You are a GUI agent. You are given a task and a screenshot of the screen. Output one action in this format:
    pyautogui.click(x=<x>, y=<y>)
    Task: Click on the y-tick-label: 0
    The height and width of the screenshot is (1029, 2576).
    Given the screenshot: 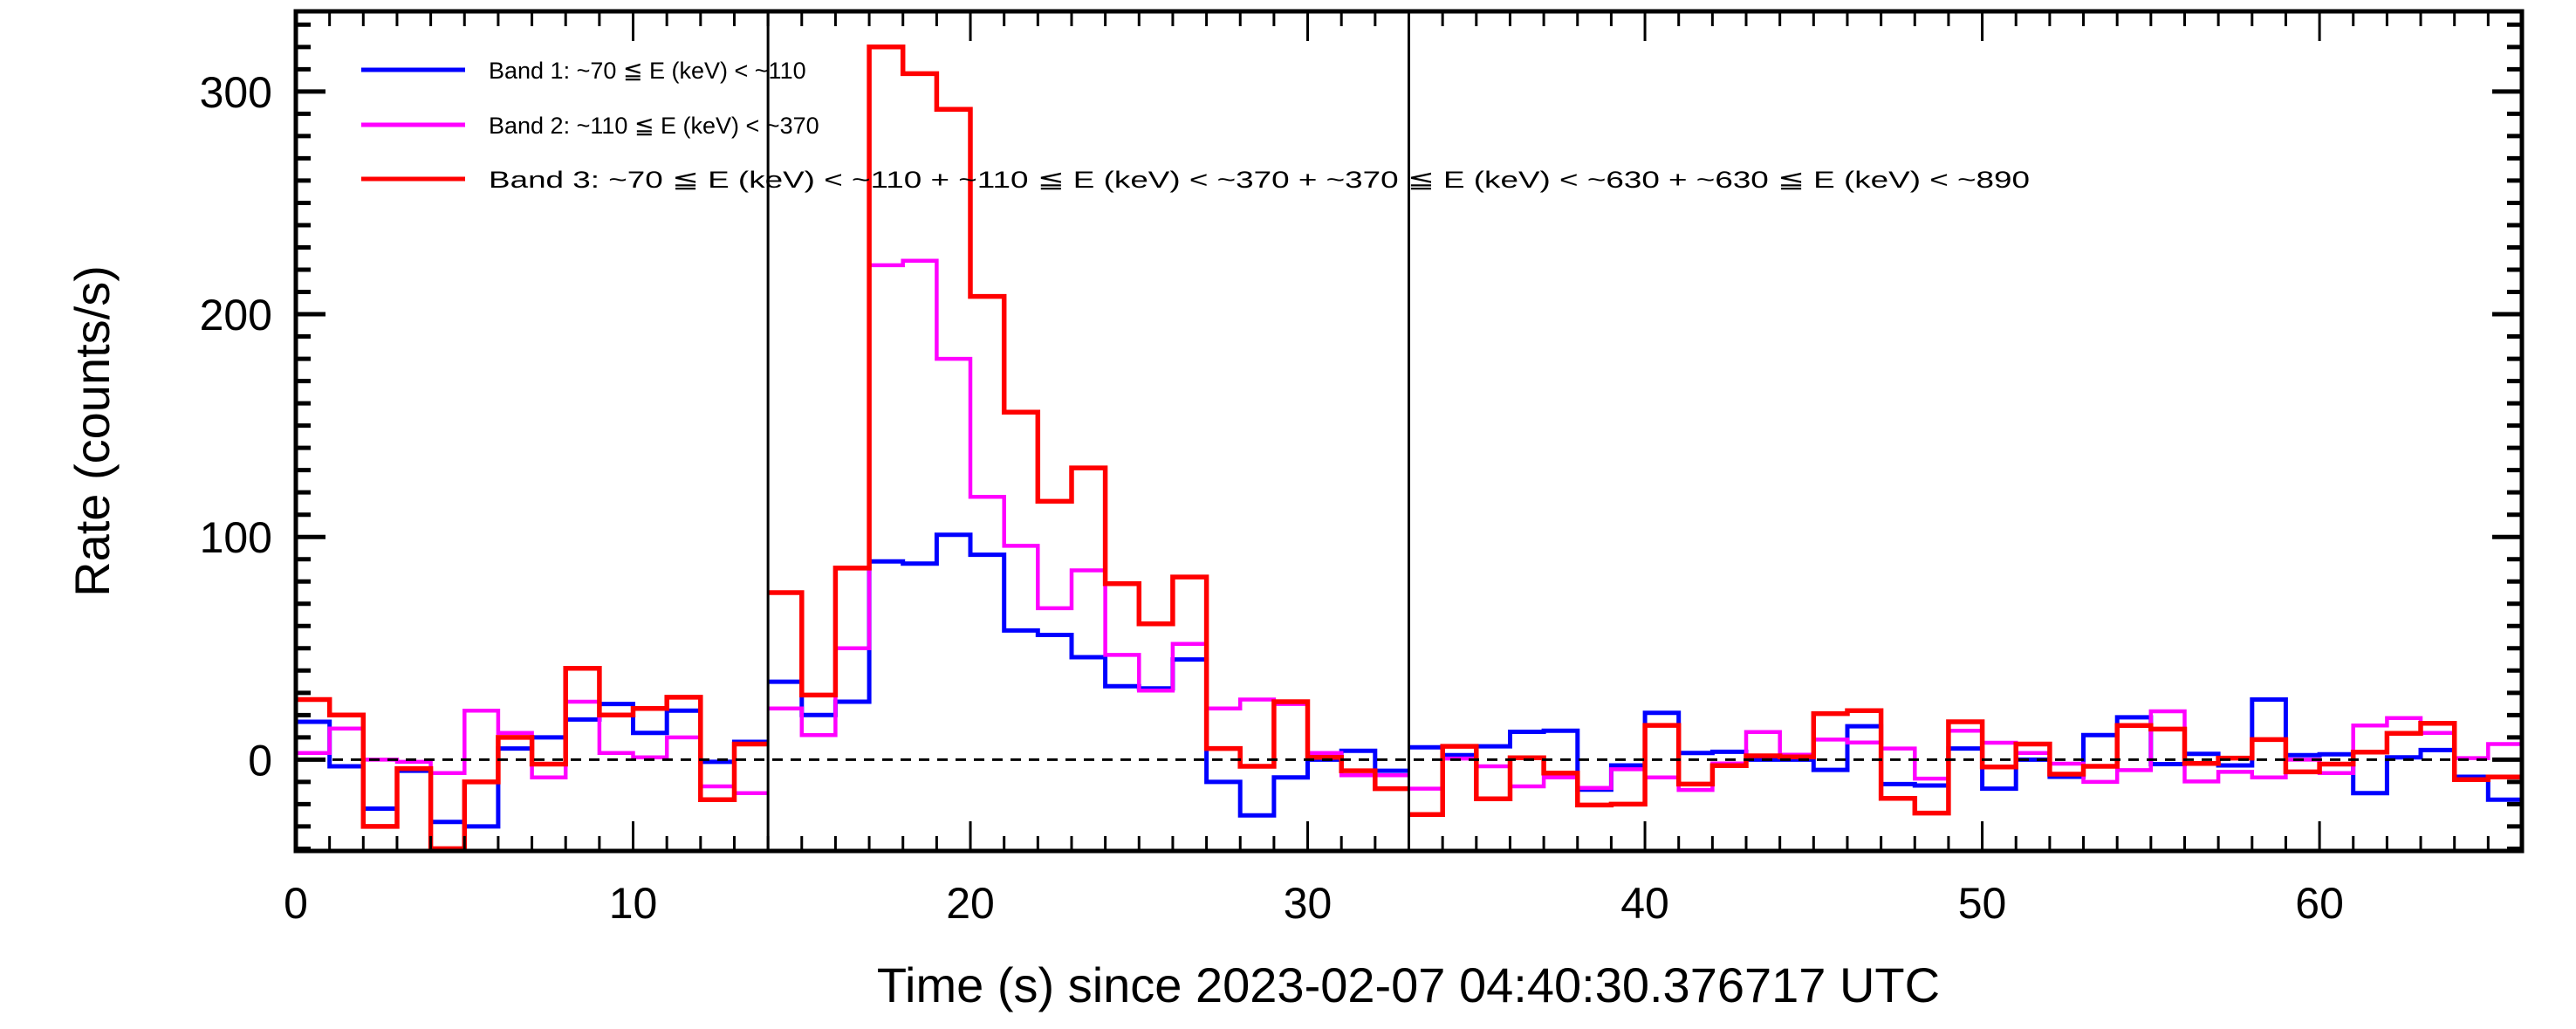 What is the action you would take?
    pyautogui.click(x=260, y=760)
    